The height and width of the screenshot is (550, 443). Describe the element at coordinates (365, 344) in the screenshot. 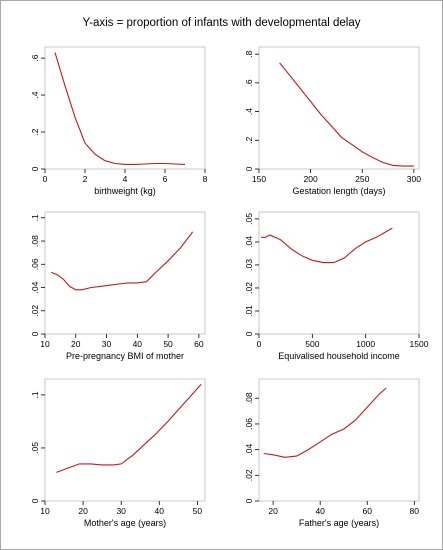

I see `x-tick-label: 1000` at that location.